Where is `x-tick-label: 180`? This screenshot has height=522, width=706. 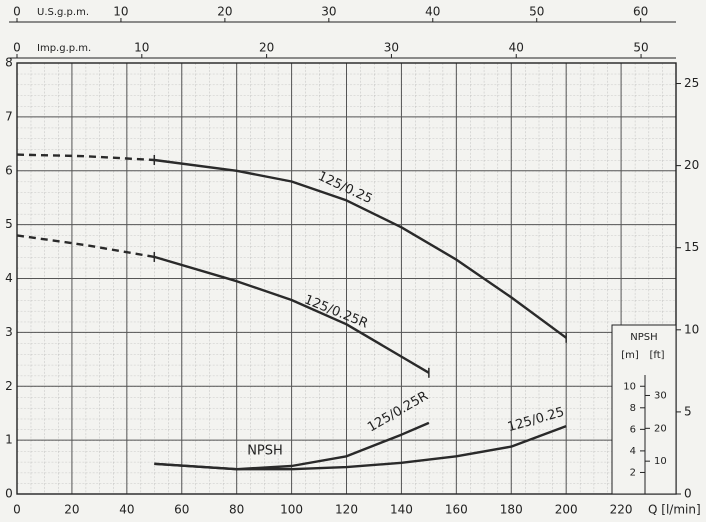
x-tick-label: 180 is located at coordinates (511, 510).